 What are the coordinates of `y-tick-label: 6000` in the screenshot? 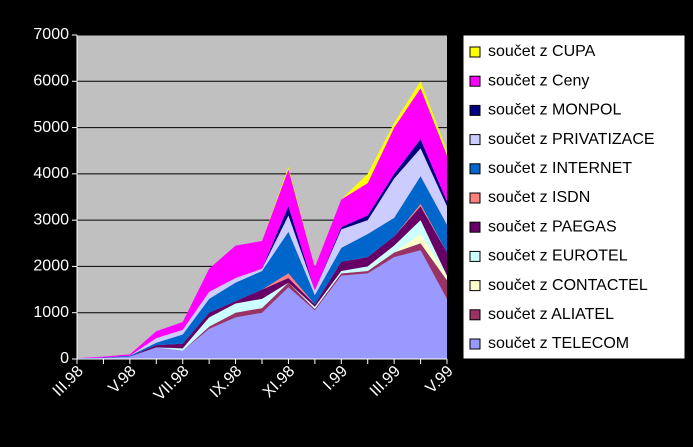 It's located at (51, 81).